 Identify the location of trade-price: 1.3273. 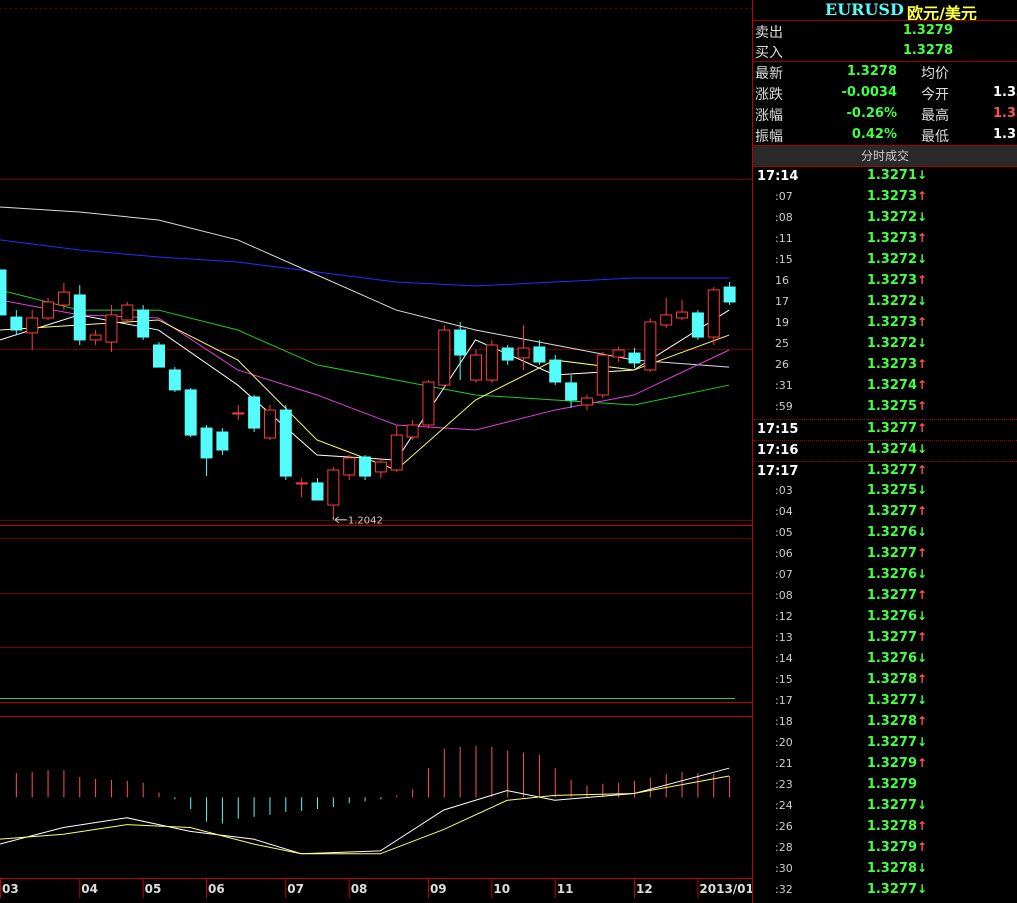
(891, 238).